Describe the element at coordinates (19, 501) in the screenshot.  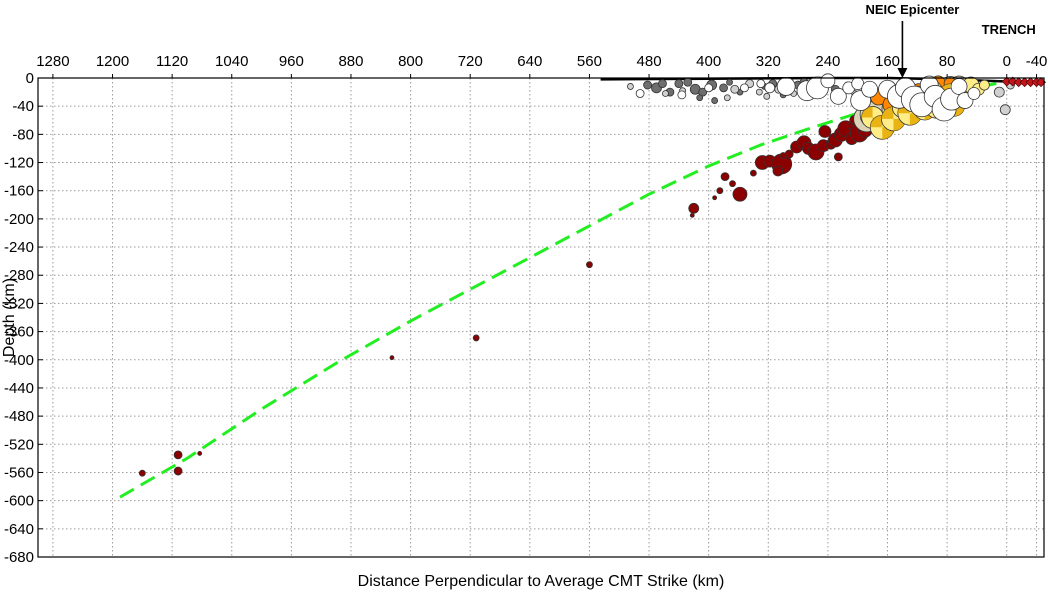
I see `y-tick-label: -600` at that location.